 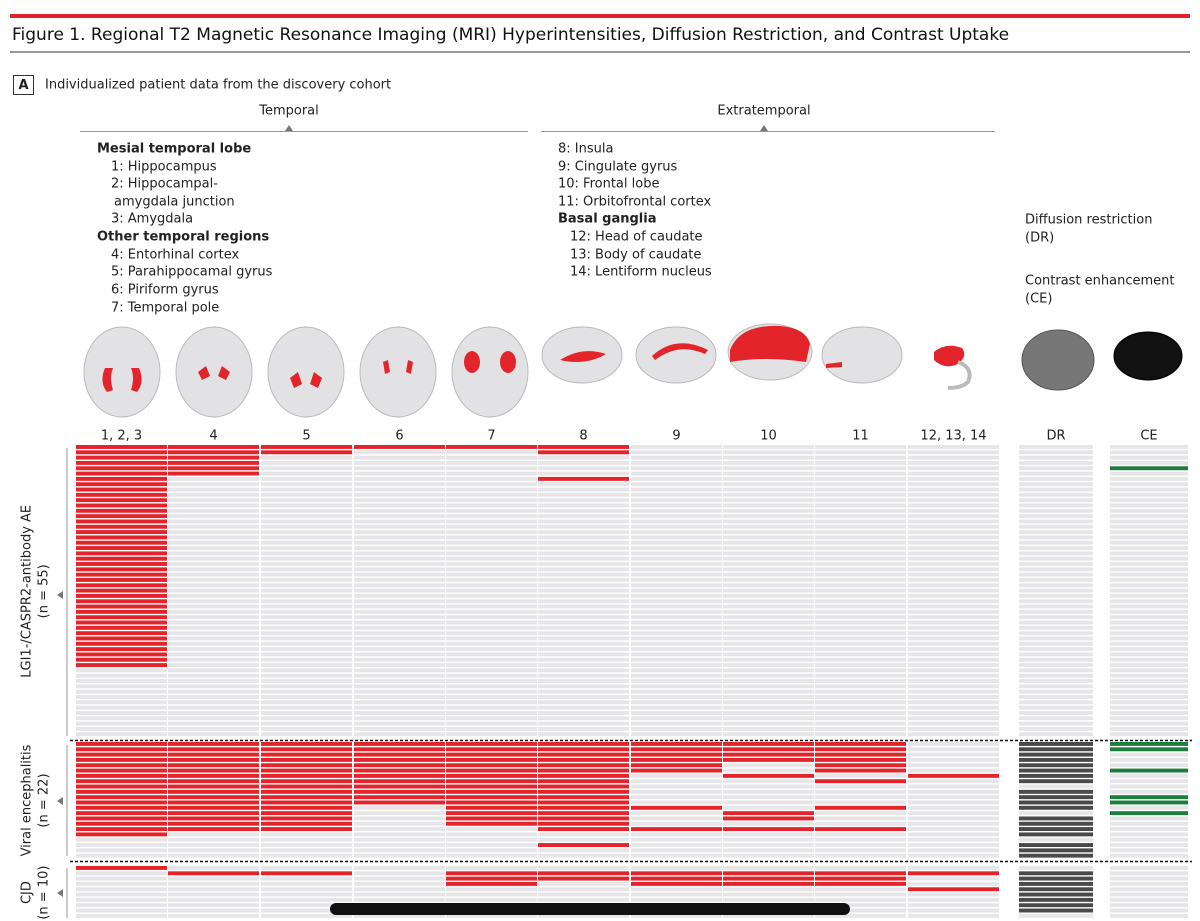 I want to click on group-label: LGI1-/CASPR2-antibody AE, so click(x=27, y=591).